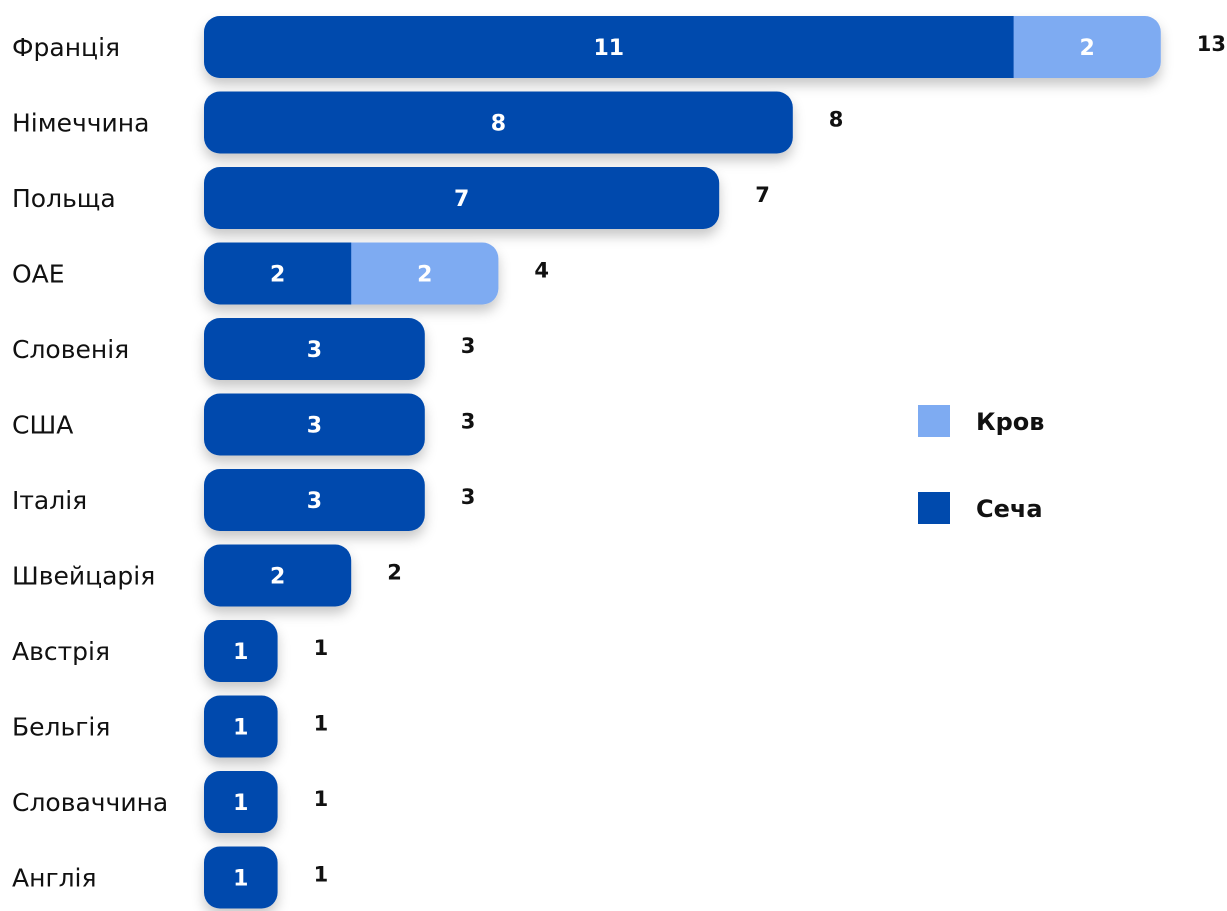 Image resolution: width=1227 pixels, height=911 pixels. I want to click on chart-legend: Кров Сеча, so click(981, 464).